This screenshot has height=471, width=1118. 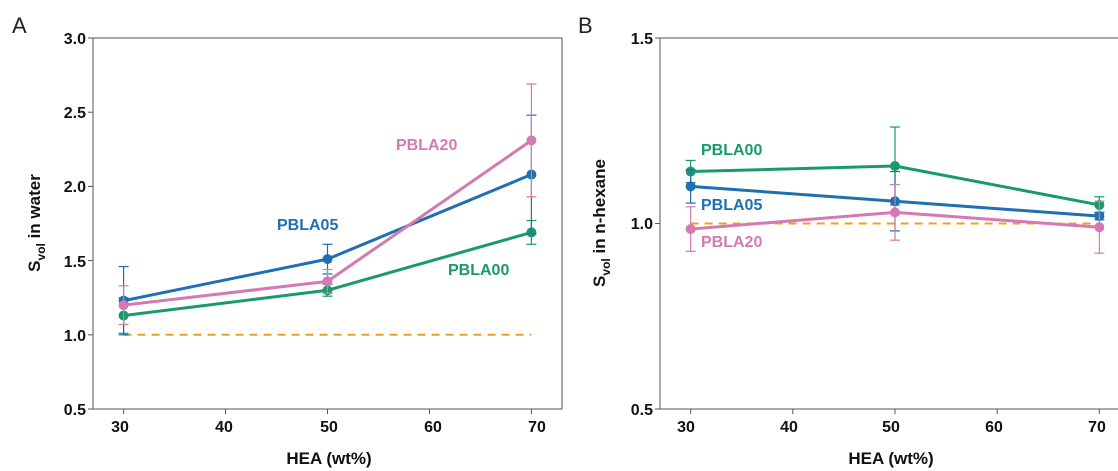 I want to click on panel-b-pbla00-point, so click(x=895, y=165).